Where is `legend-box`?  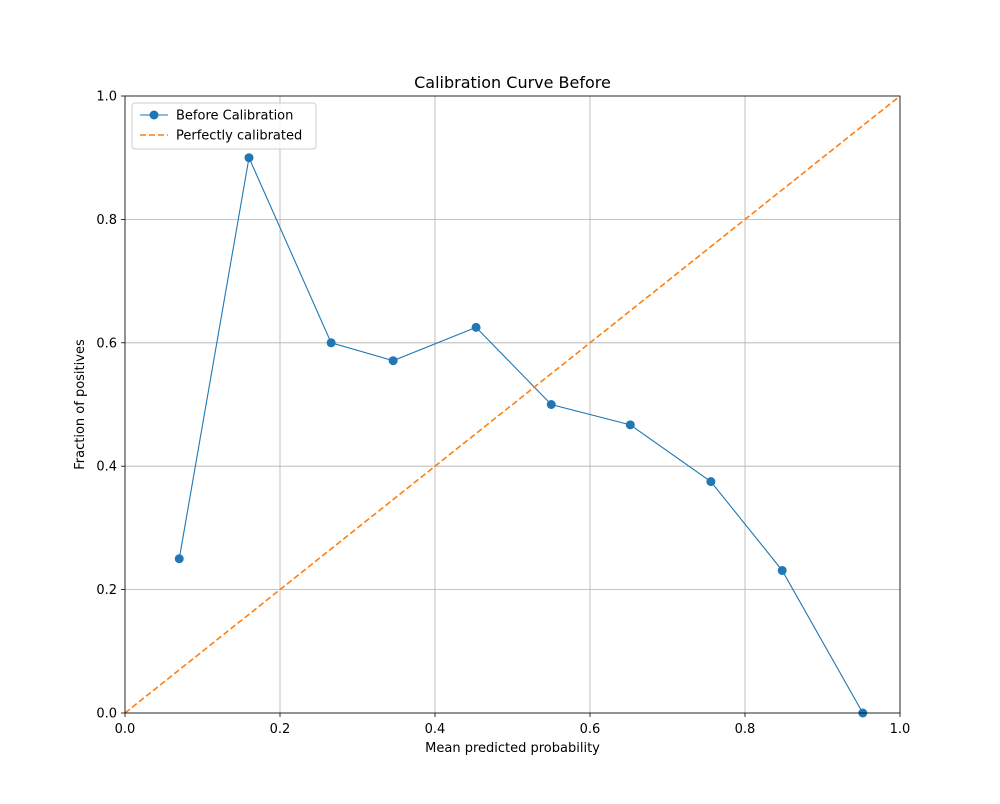
legend-box is located at coordinates (224, 126).